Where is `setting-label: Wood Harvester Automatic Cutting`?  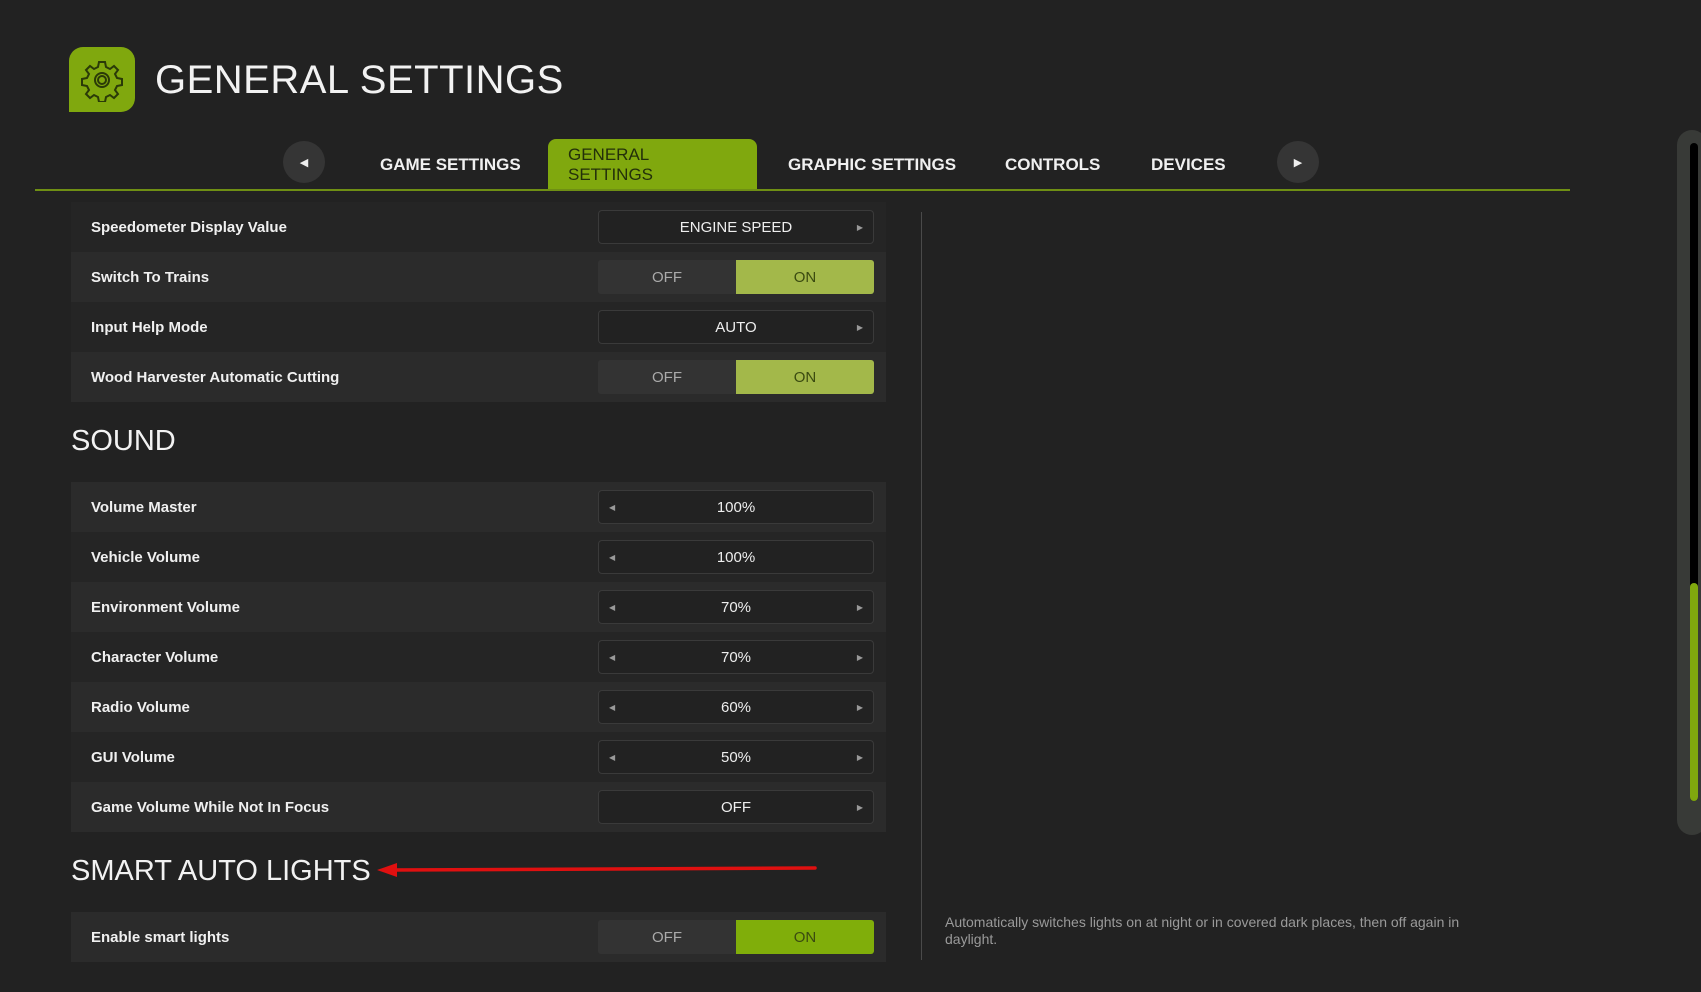 setting-label: Wood Harvester Automatic Cutting is located at coordinates (215, 377).